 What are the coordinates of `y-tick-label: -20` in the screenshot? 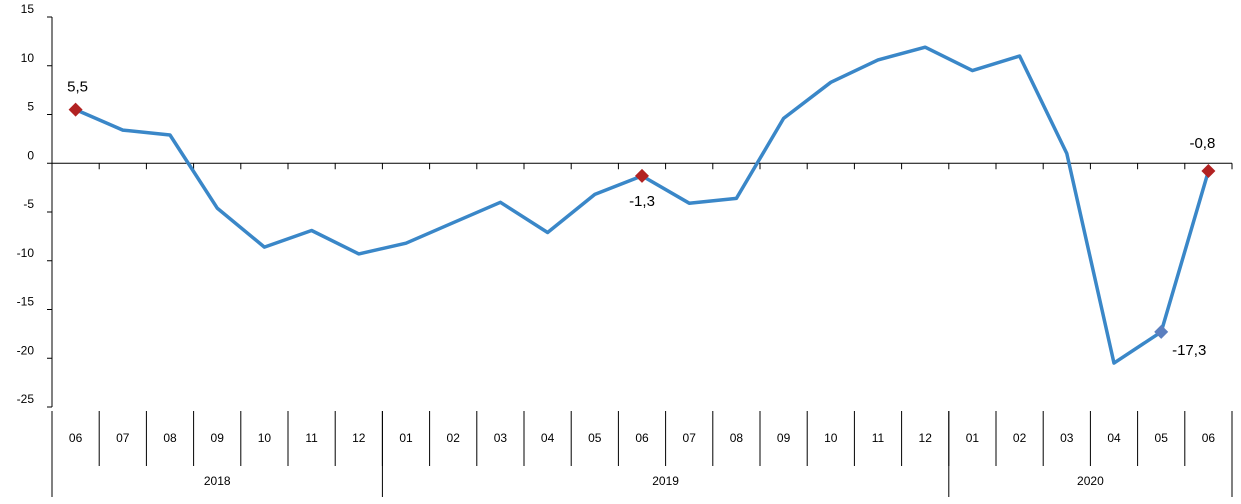 It's located at (26, 350).